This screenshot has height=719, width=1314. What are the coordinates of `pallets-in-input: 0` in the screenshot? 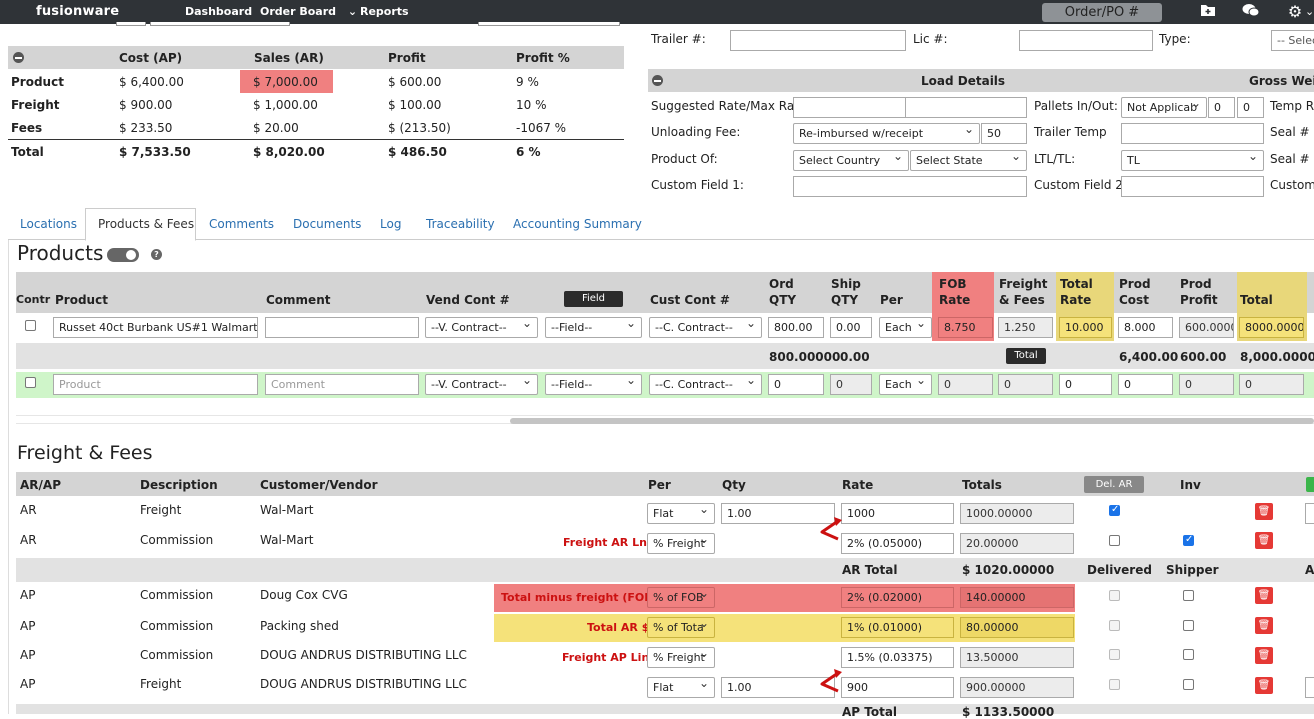 It's located at (1221, 107).